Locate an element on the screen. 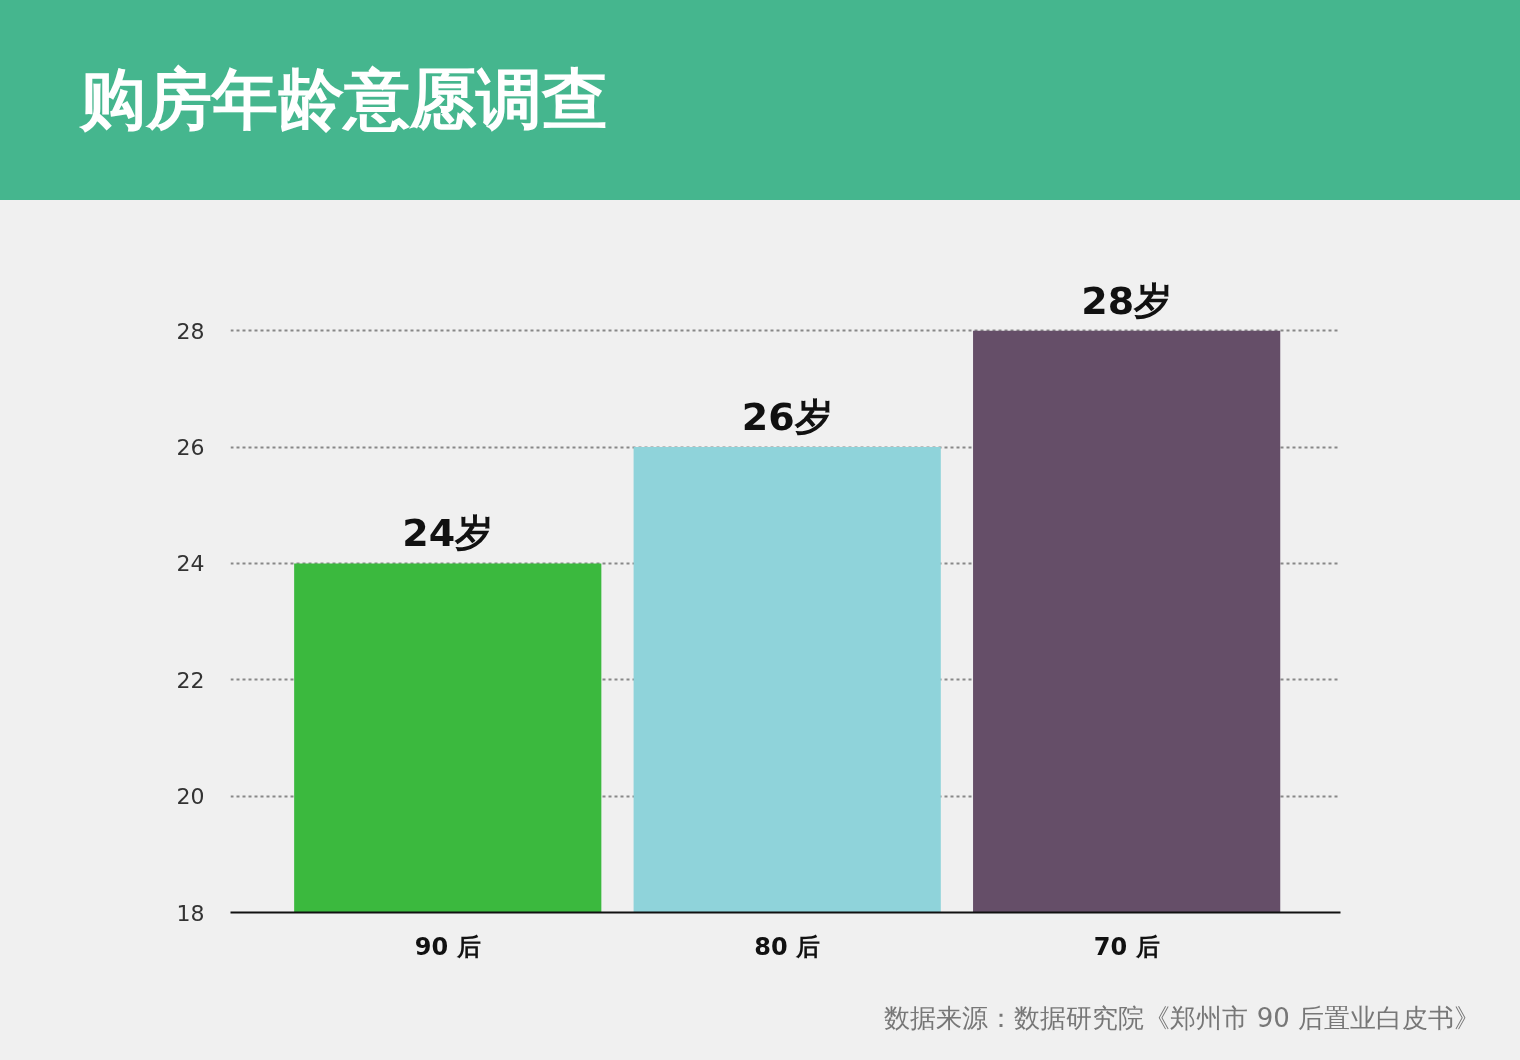  y-tick-label: 18 is located at coordinates (190, 913).